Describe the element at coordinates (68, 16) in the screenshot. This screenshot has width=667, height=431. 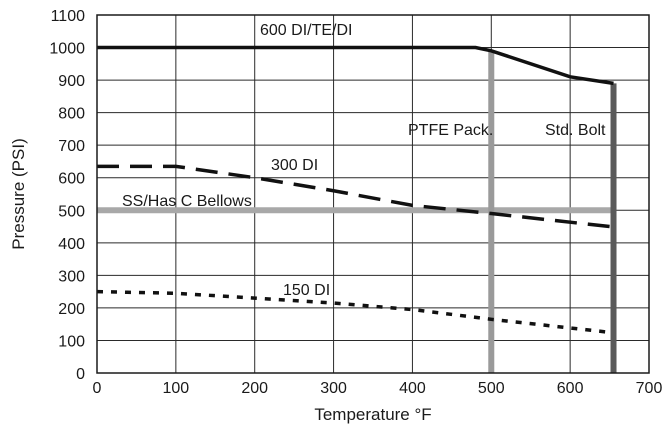
I see `y-tick-label-11: 1100` at that location.